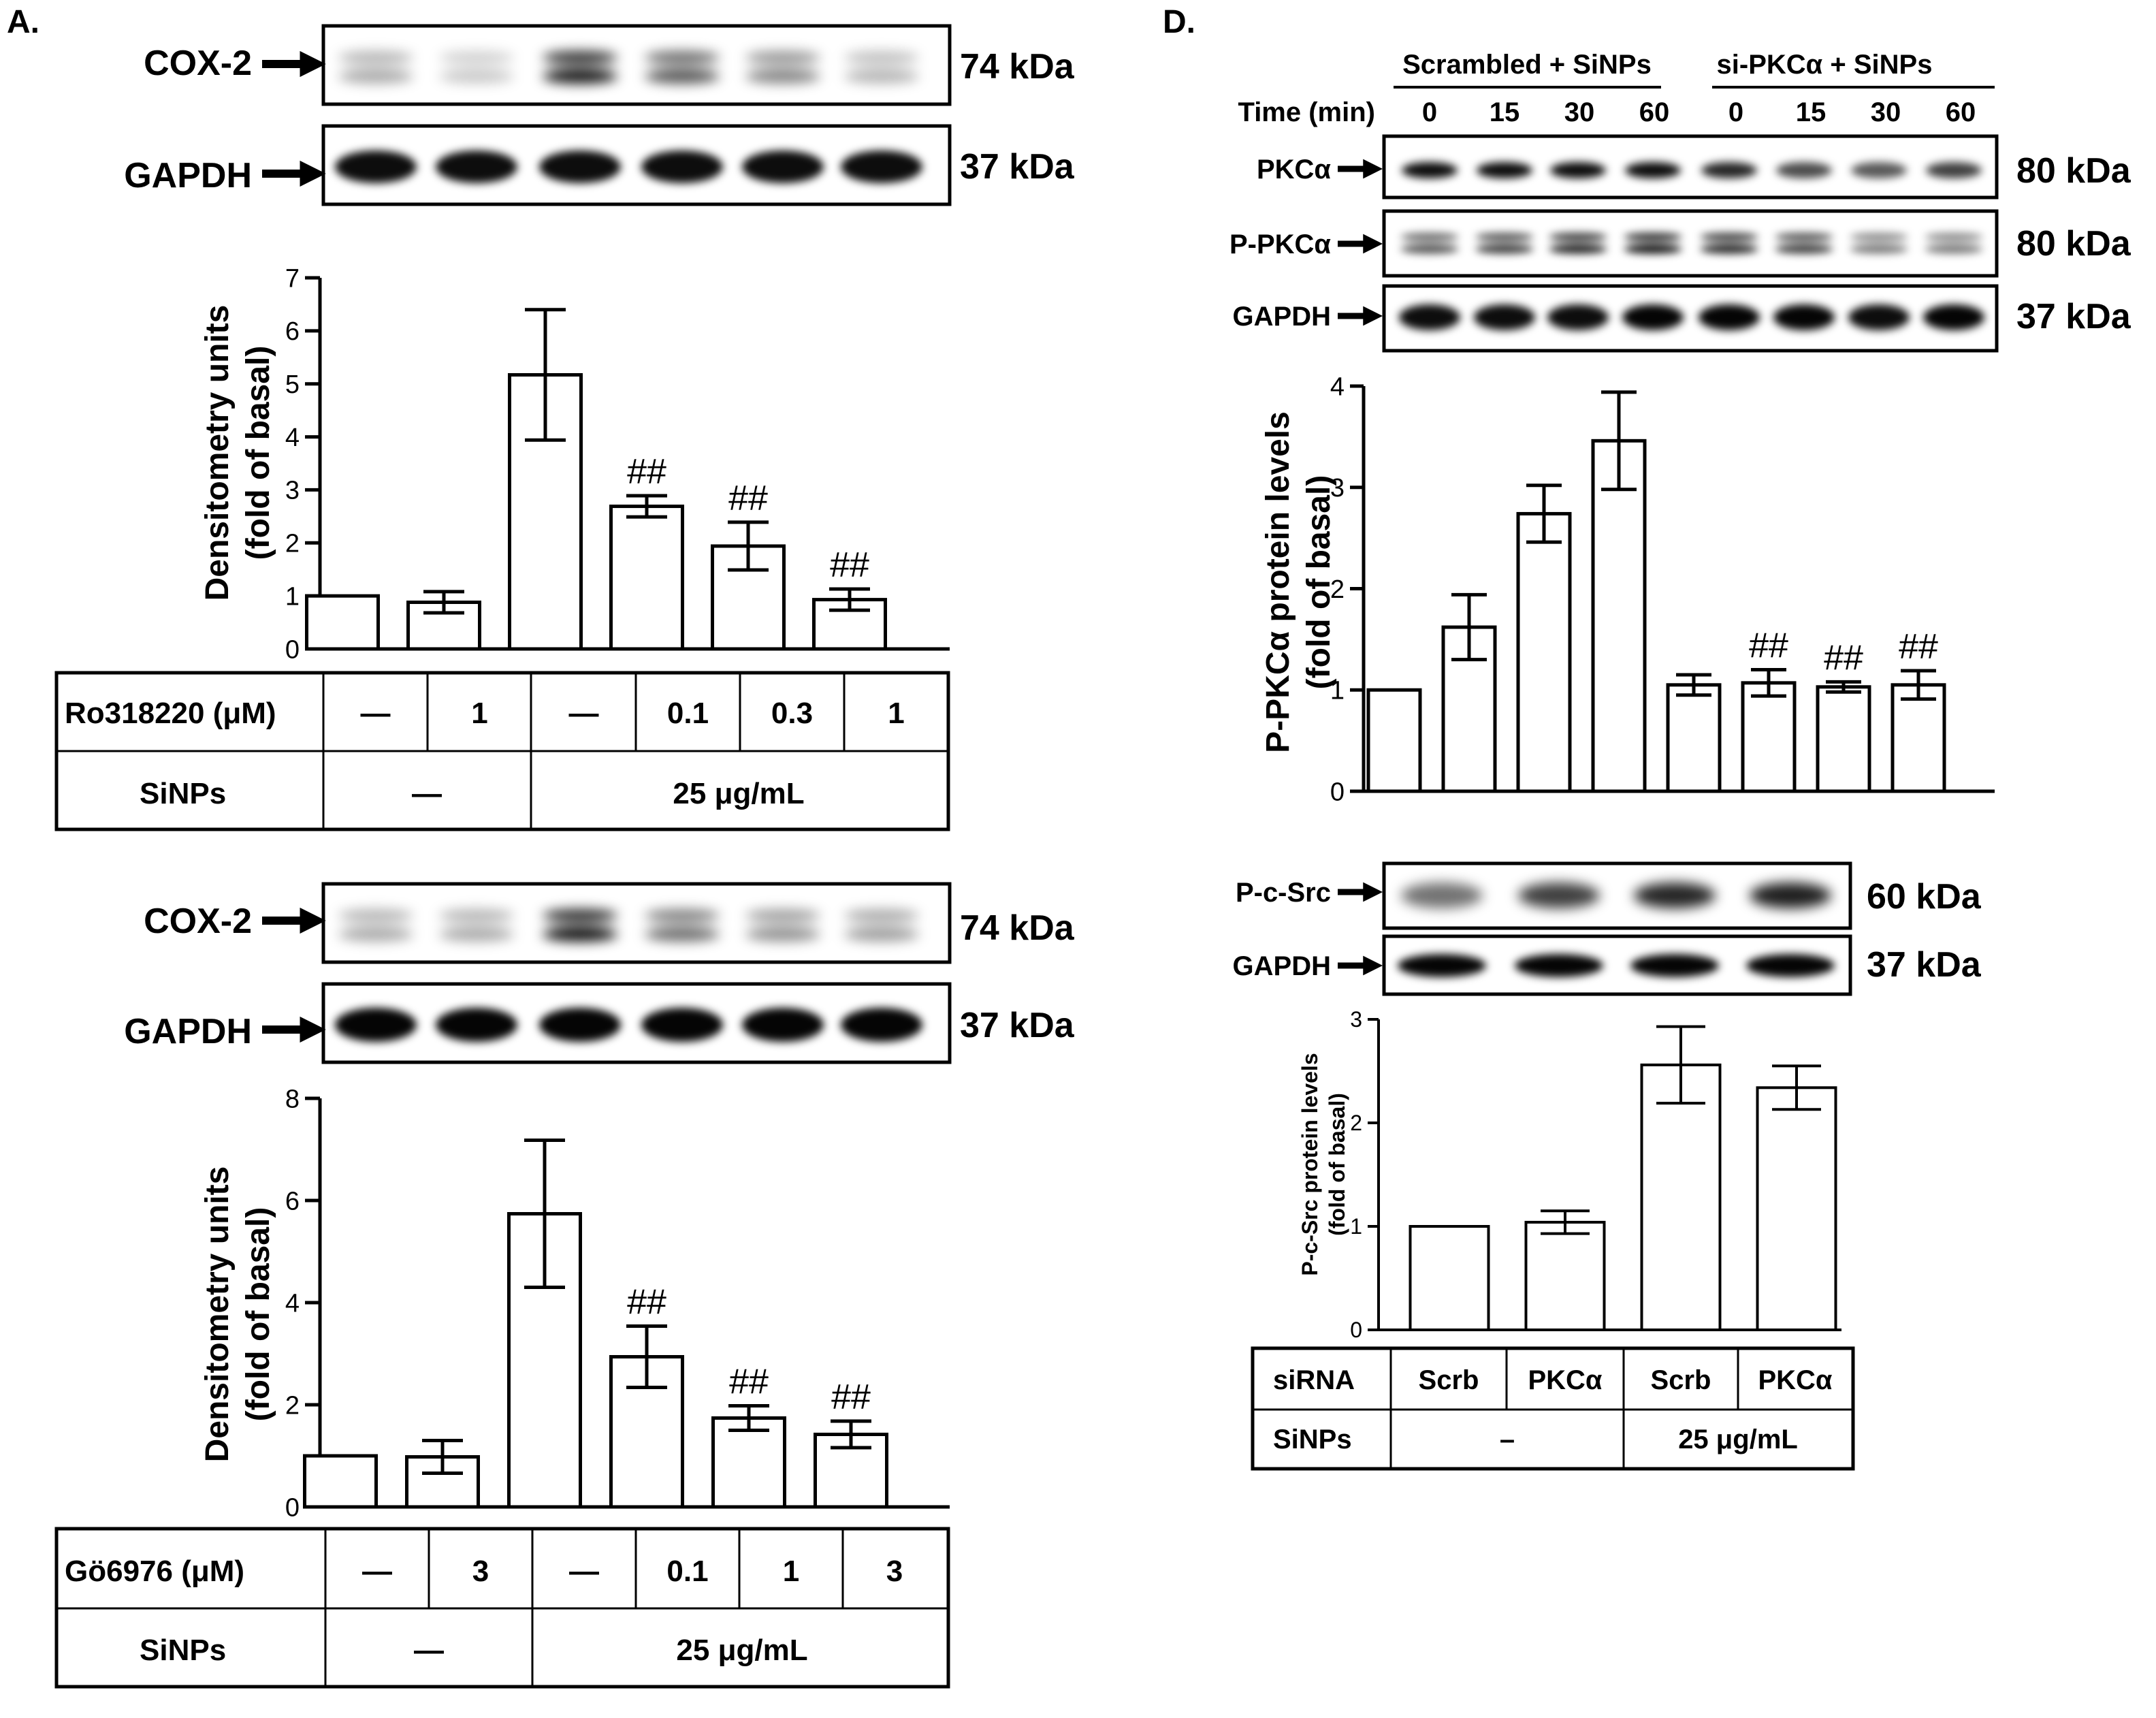  I want to click on y-axis-label: P-c-Src protein levels, so click(1310, 1164).